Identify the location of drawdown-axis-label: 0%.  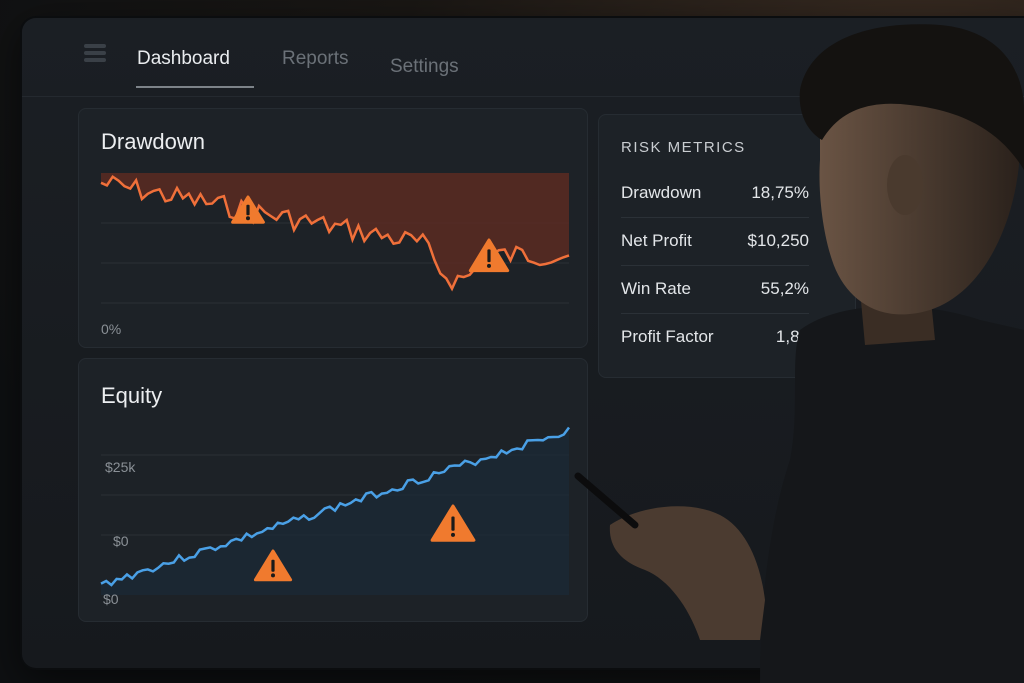
(111, 329).